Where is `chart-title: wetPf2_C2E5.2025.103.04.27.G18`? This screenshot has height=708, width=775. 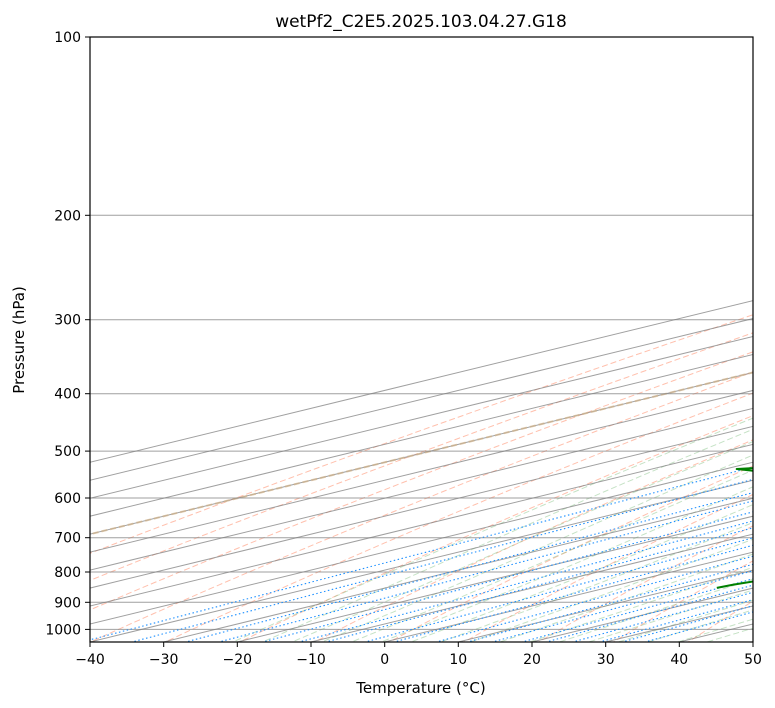 chart-title: wetPf2_C2E5.2025.103.04.27.G18 is located at coordinates (421, 22).